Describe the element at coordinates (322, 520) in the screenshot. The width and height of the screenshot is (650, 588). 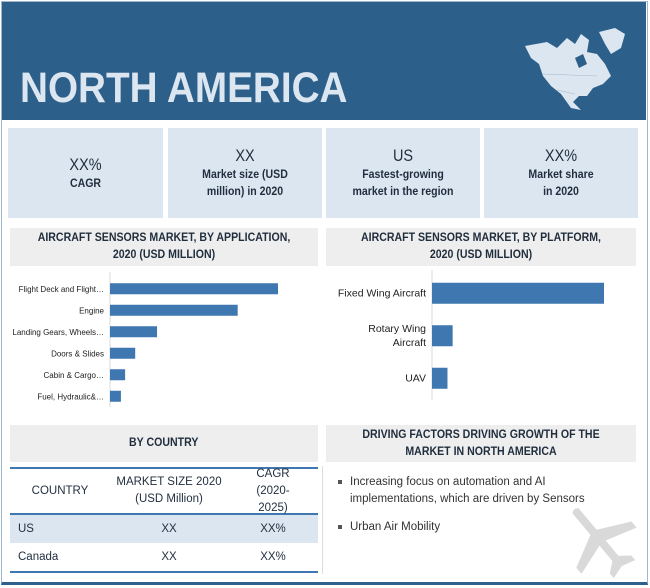
I see `divider` at that location.